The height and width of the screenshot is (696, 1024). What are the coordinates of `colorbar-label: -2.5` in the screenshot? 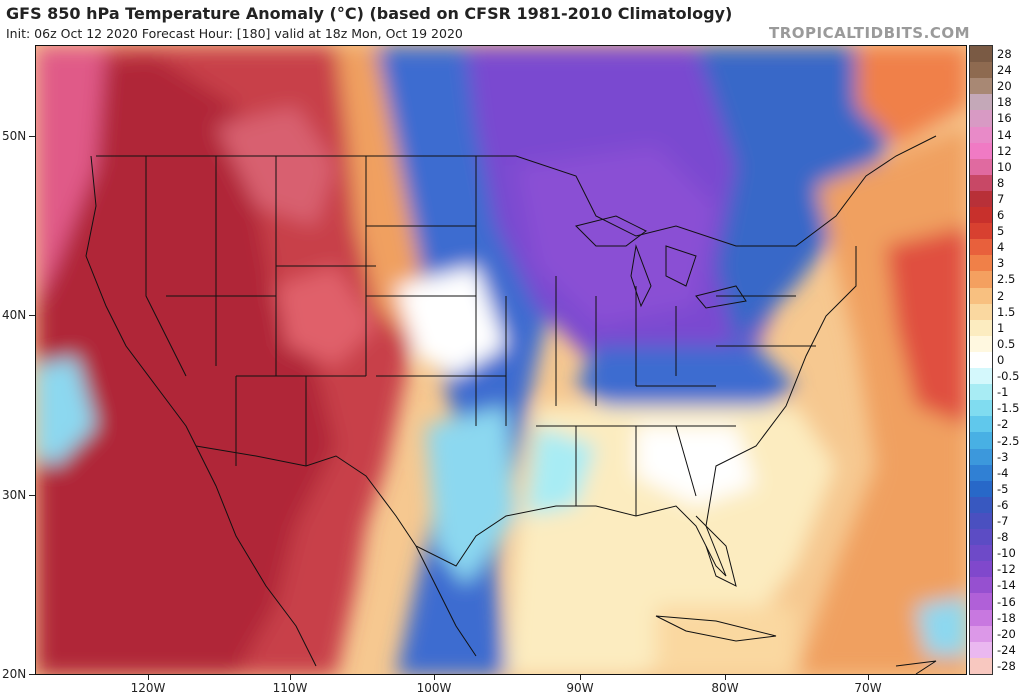 It's located at (1008, 440).